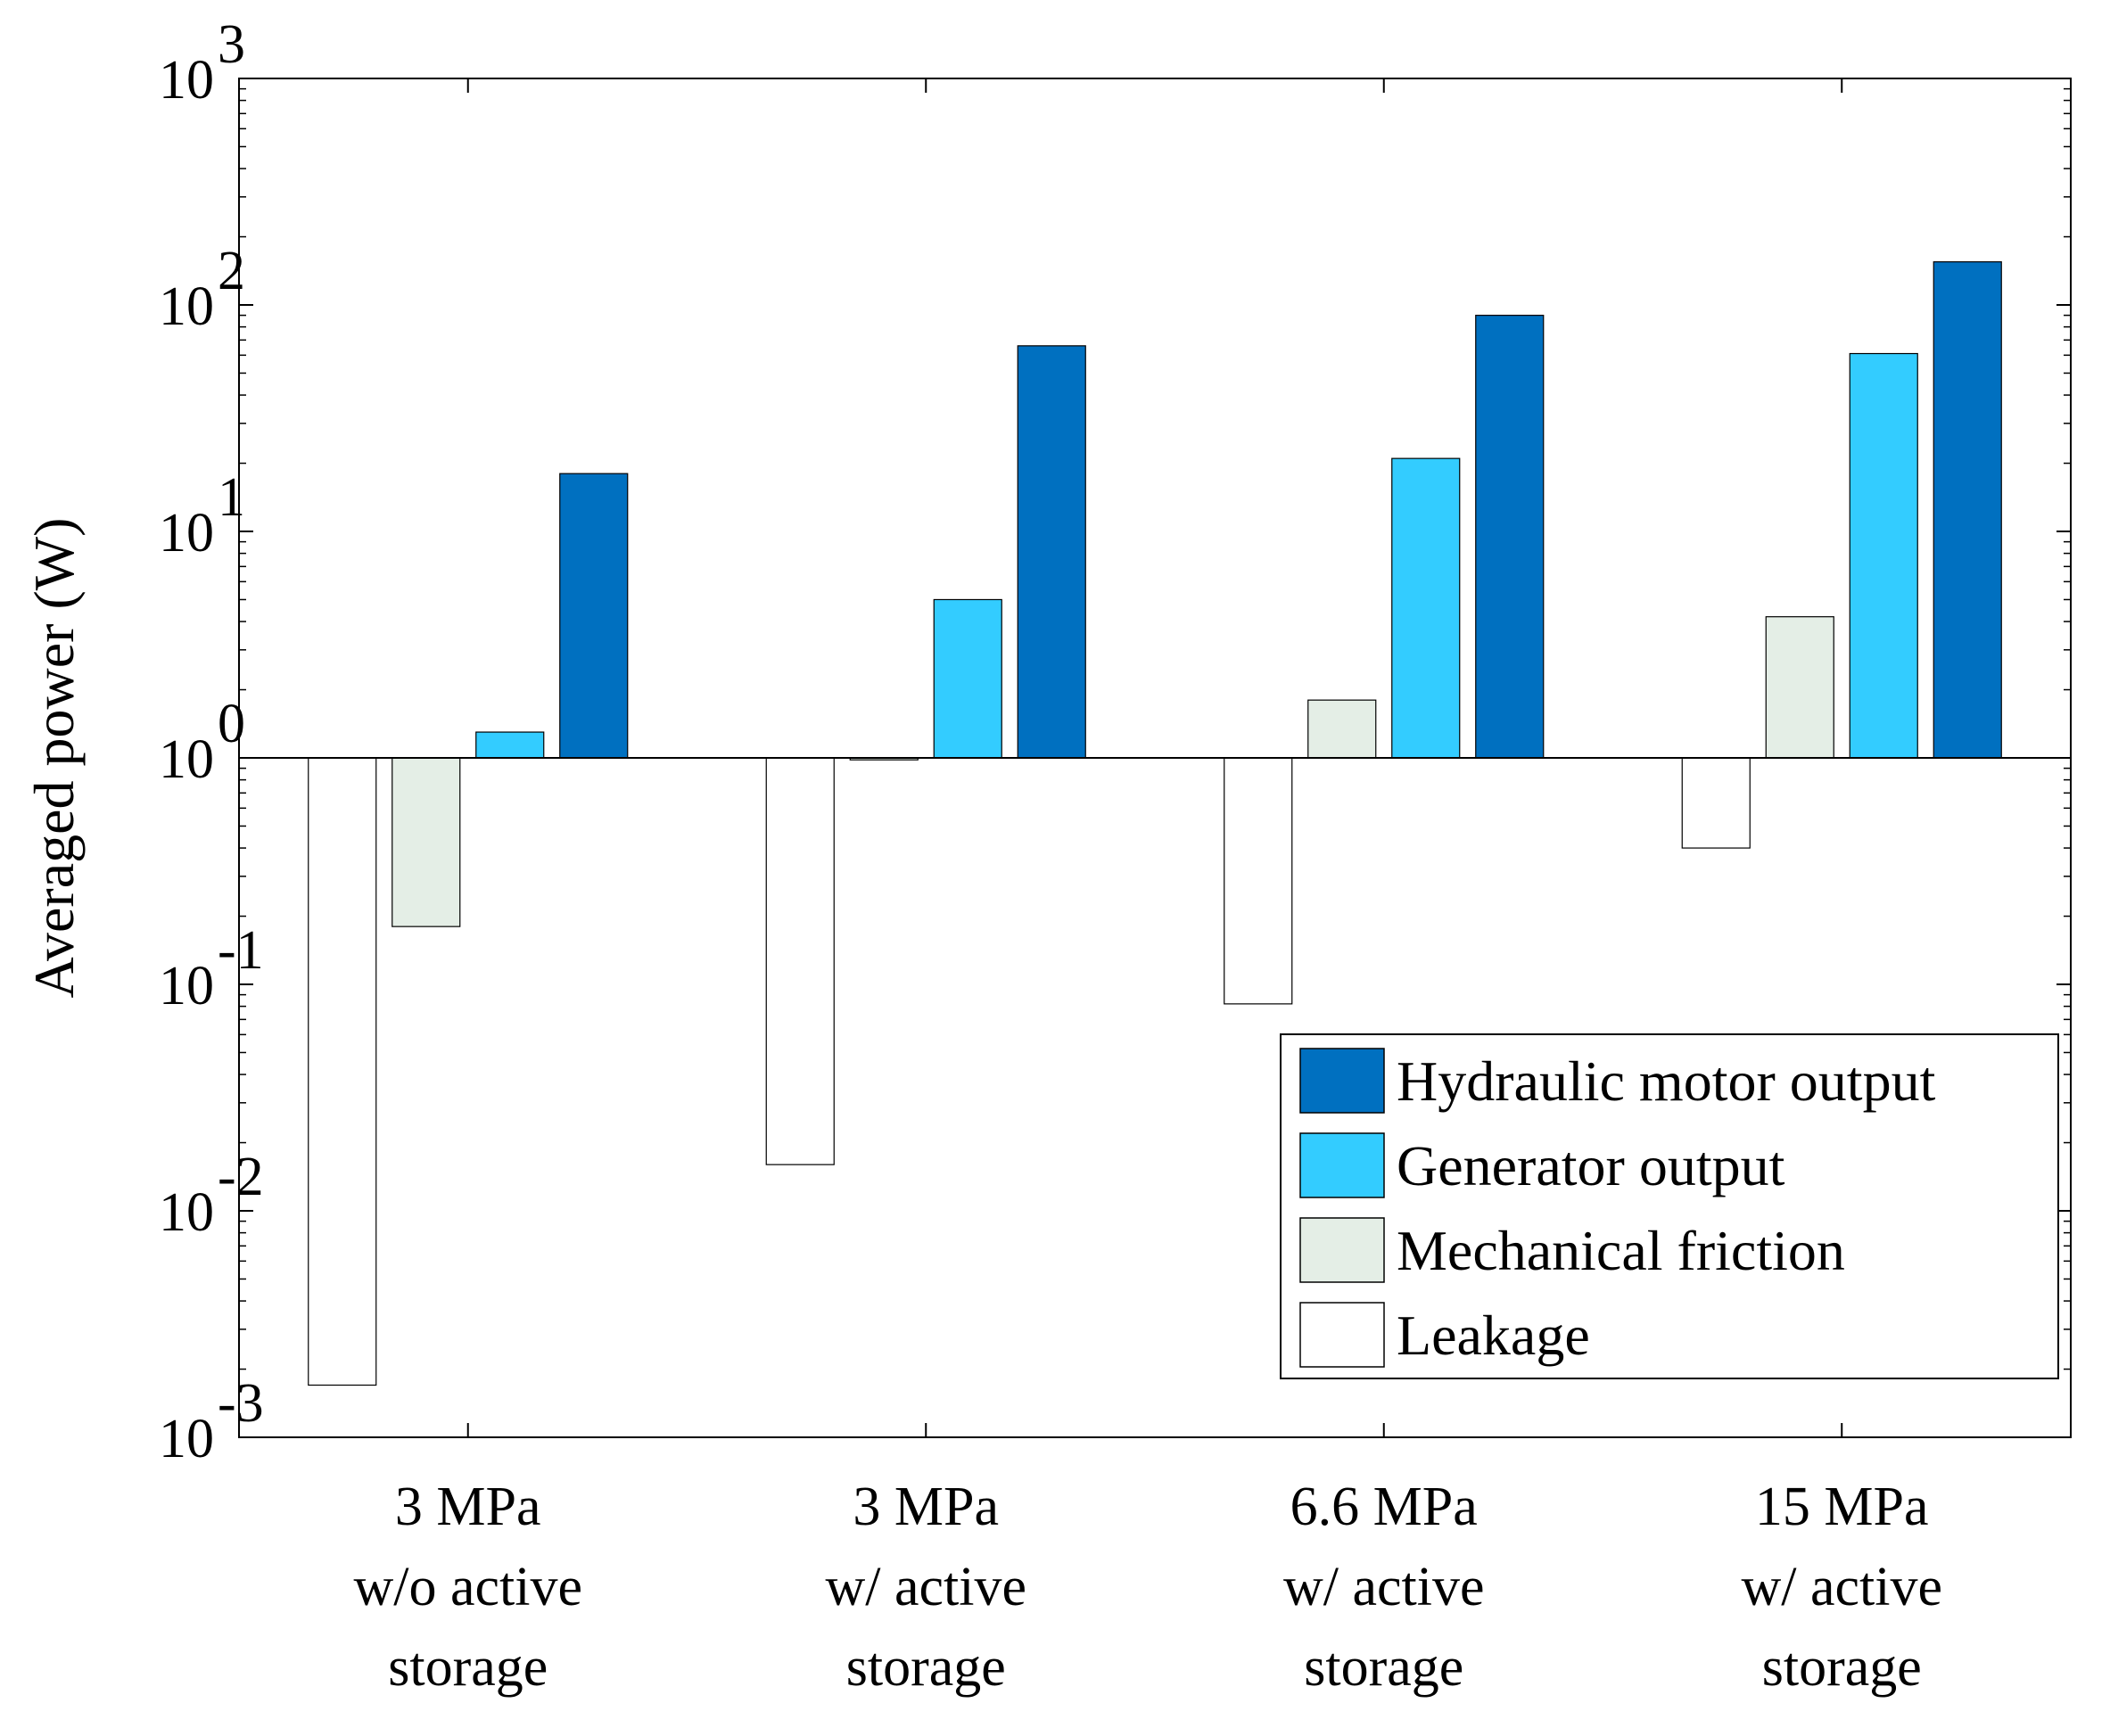 This screenshot has width=2110, height=1736. What do you see at coordinates (467, 1587) in the screenshot?
I see `category-label: w/o active` at bounding box center [467, 1587].